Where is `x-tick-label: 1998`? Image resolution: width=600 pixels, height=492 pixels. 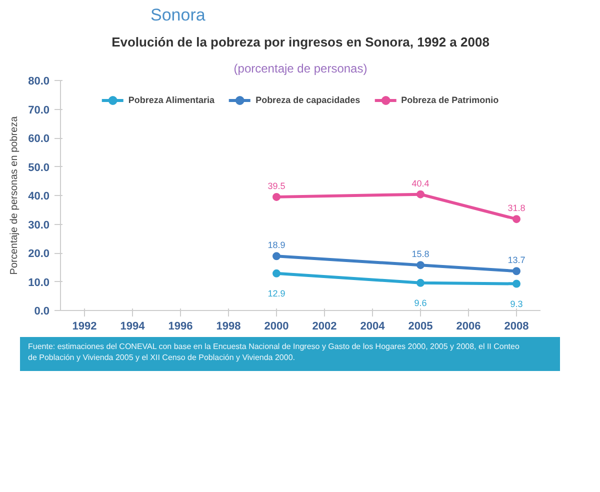
x-tick-label: 1998 is located at coordinates (228, 326).